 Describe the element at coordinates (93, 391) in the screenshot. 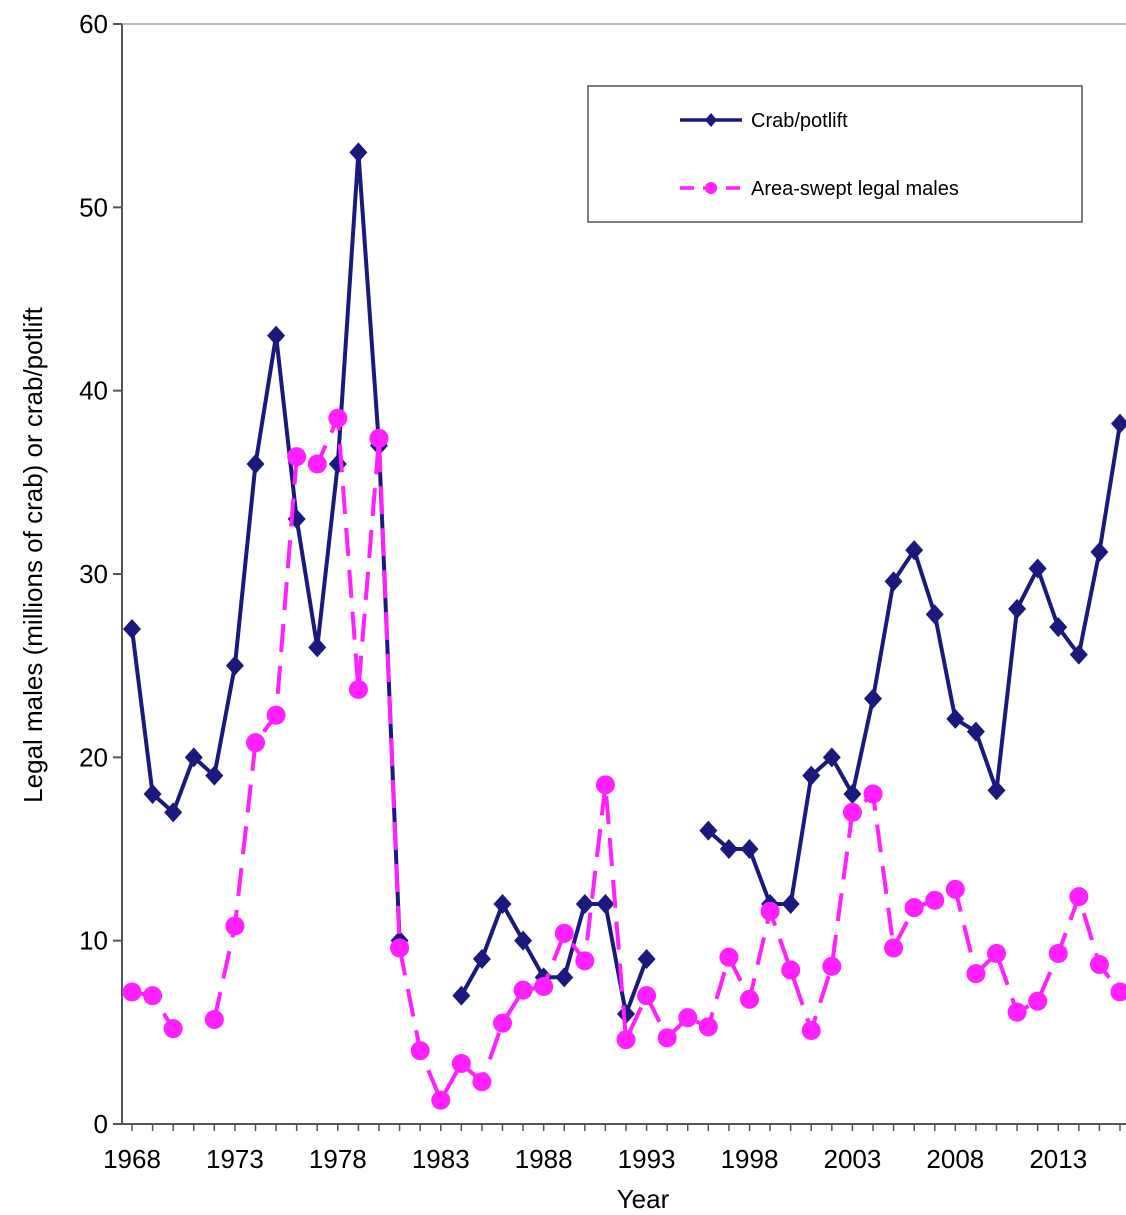

I see `y-tick-label: 40` at that location.